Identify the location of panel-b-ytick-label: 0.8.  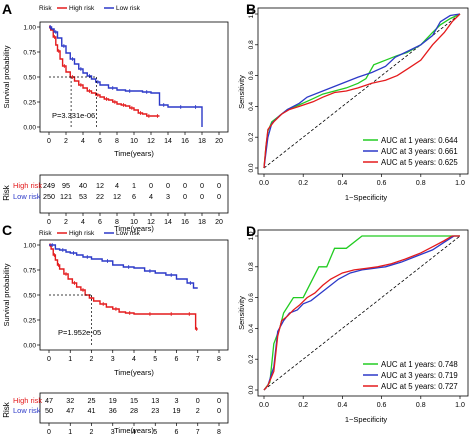
(251, 44).